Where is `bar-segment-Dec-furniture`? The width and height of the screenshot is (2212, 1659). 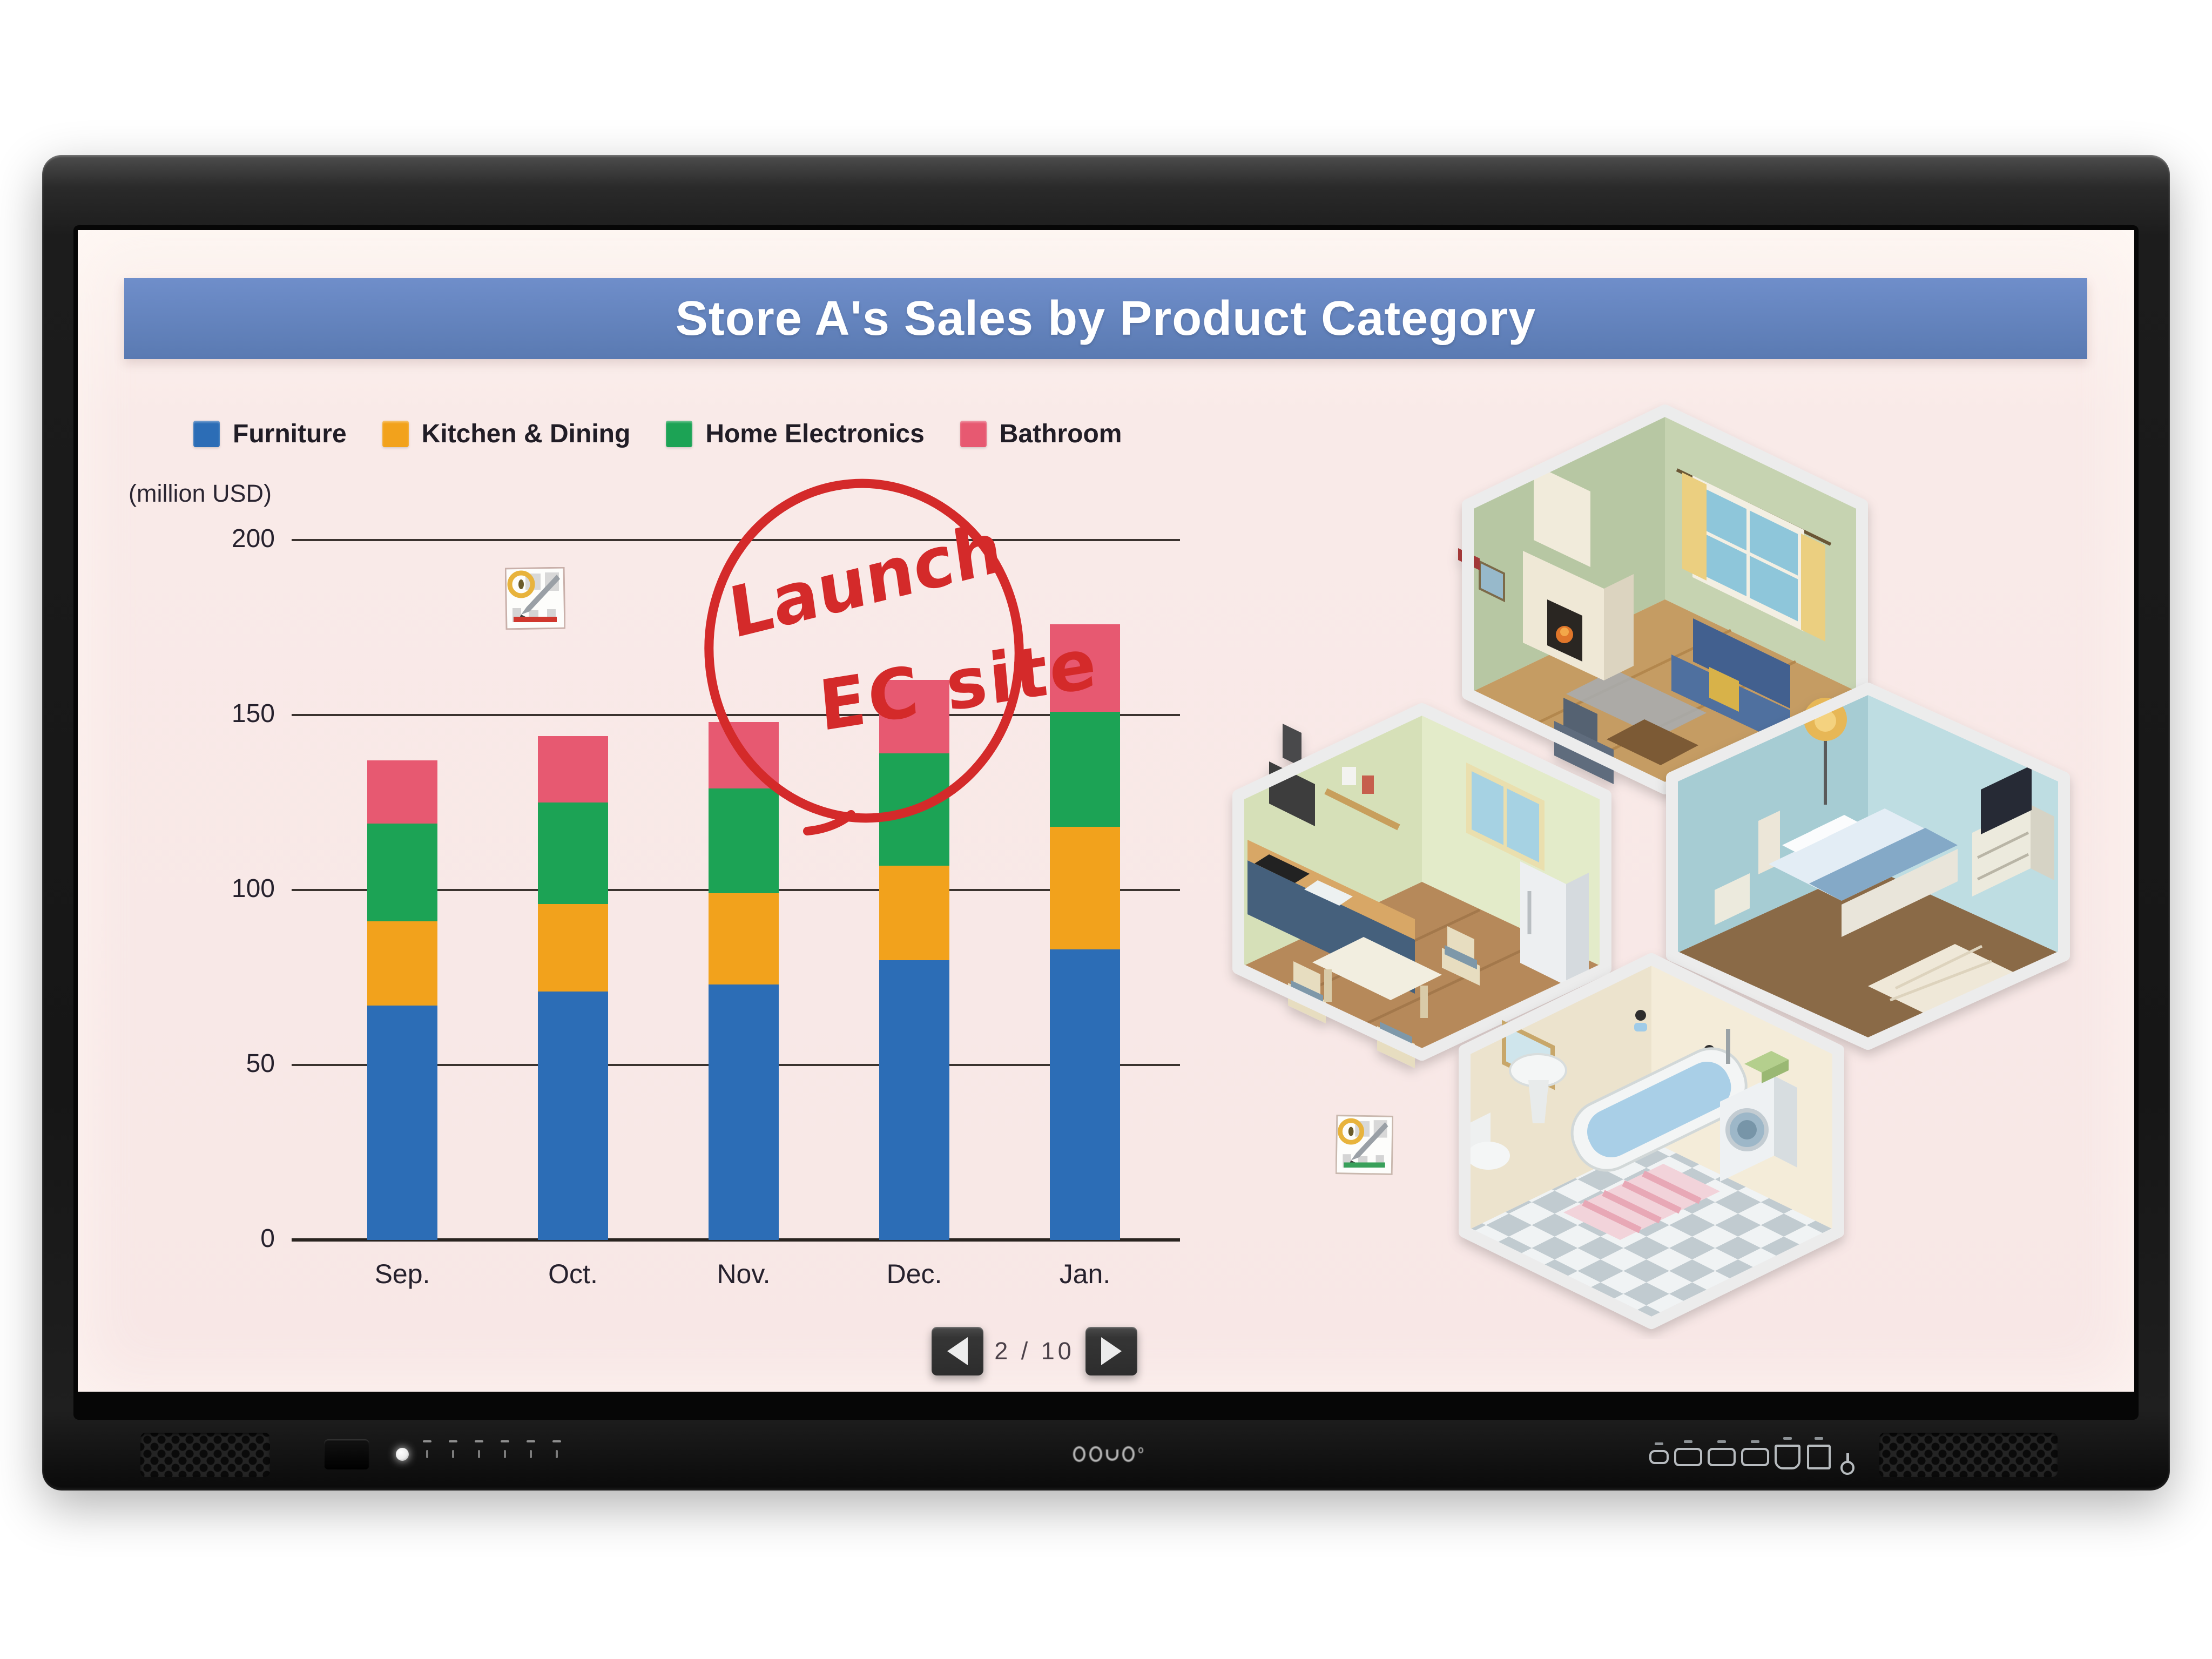
bar-segment-Dec-furniture is located at coordinates (914, 1100).